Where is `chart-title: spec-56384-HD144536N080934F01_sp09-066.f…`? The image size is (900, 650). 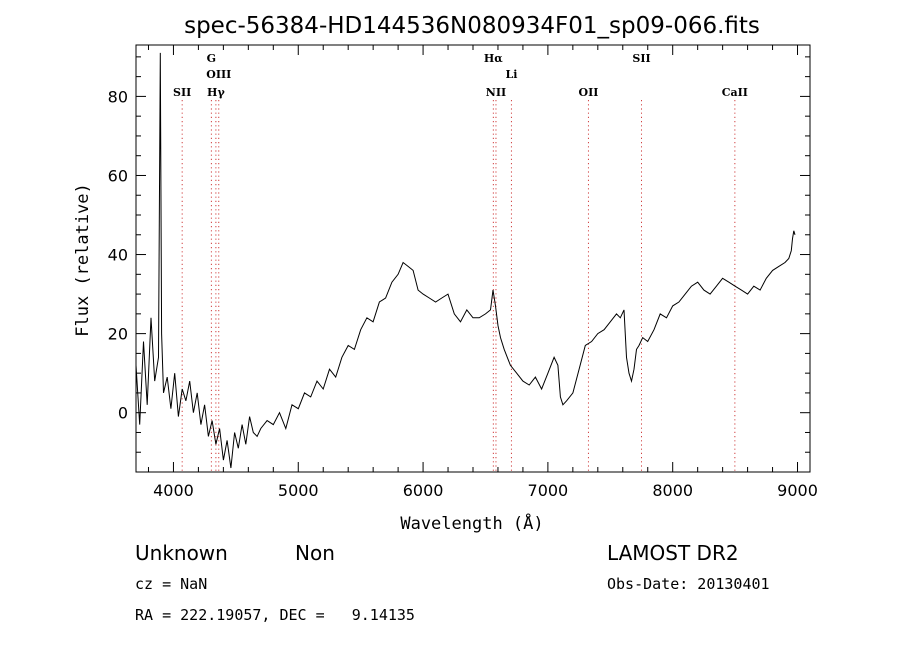 chart-title: spec-56384-HD144536N080934F01_sp09-066.f… is located at coordinates (472, 26).